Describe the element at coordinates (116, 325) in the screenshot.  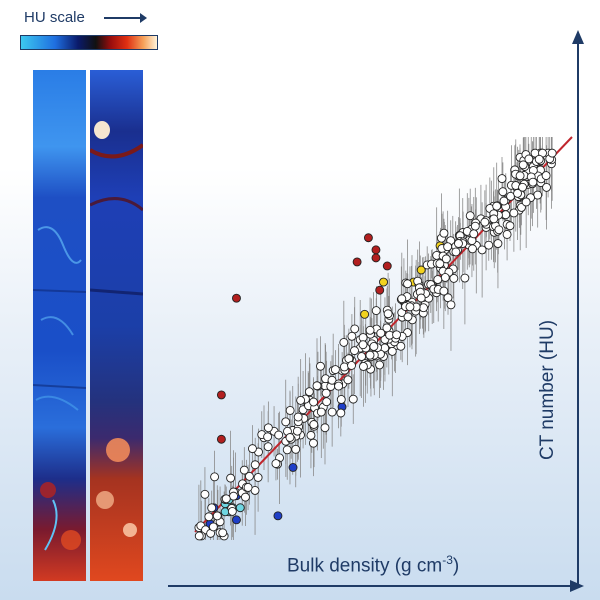
I see `ct-core-image-right` at that location.